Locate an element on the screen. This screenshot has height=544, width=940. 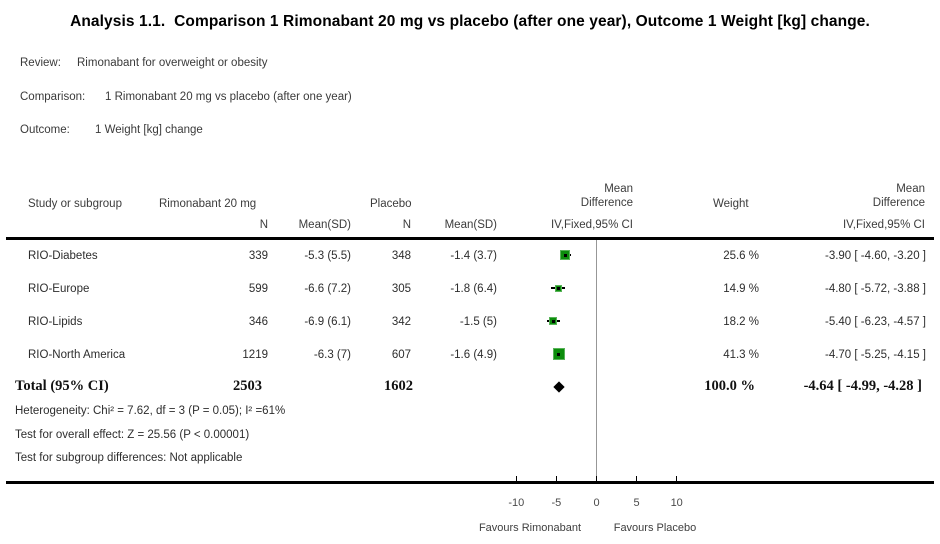
col-header-md-text: Mean Difference is located at coordinates (898, 196).